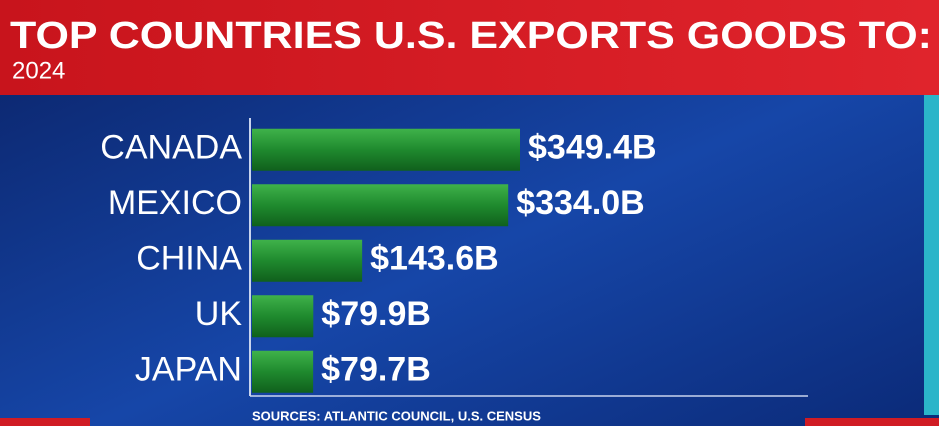 The height and width of the screenshot is (426, 939). I want to click on chart-title: TOP COUNTRIES U.S. EXPORTS GOODS TO:, so click(471, 36).